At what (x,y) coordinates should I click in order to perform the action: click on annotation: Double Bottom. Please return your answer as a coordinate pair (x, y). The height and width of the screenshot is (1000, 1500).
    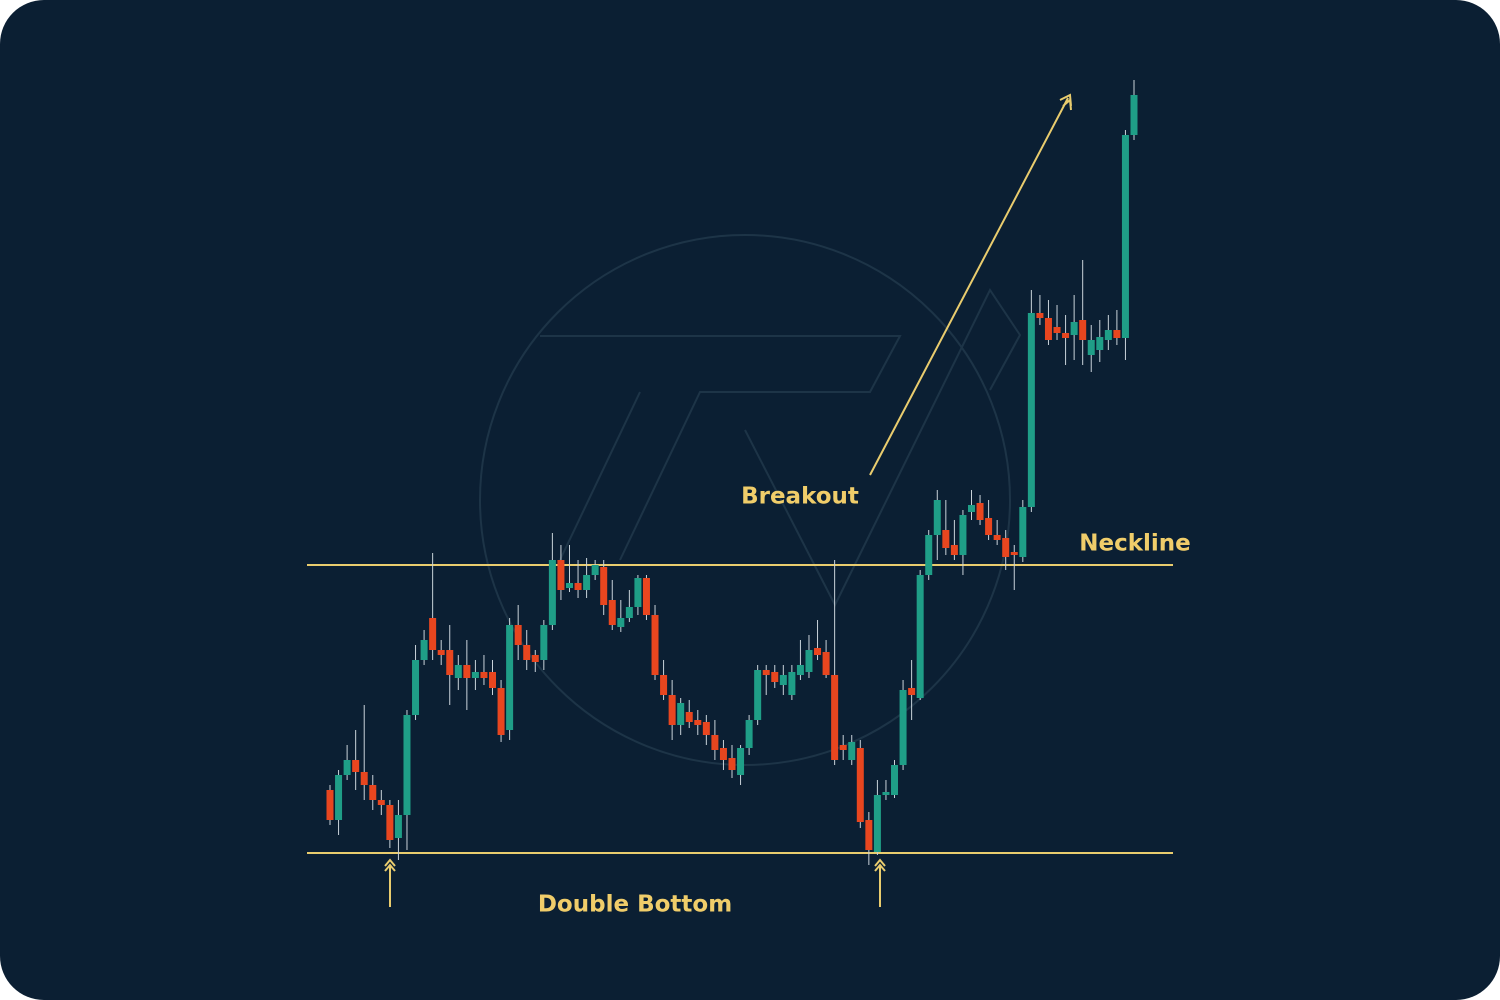
    Looking at the image, I should click on (635, 905).